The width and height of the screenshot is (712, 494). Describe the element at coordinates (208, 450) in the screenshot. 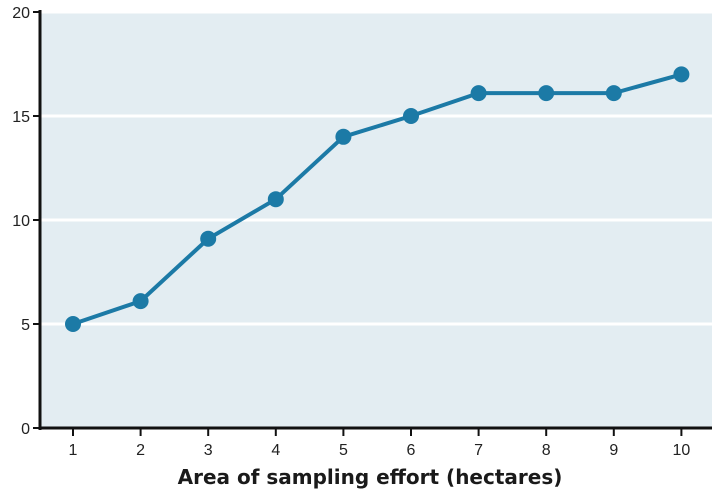

I see `x-tick-label-3: 3` at that location.